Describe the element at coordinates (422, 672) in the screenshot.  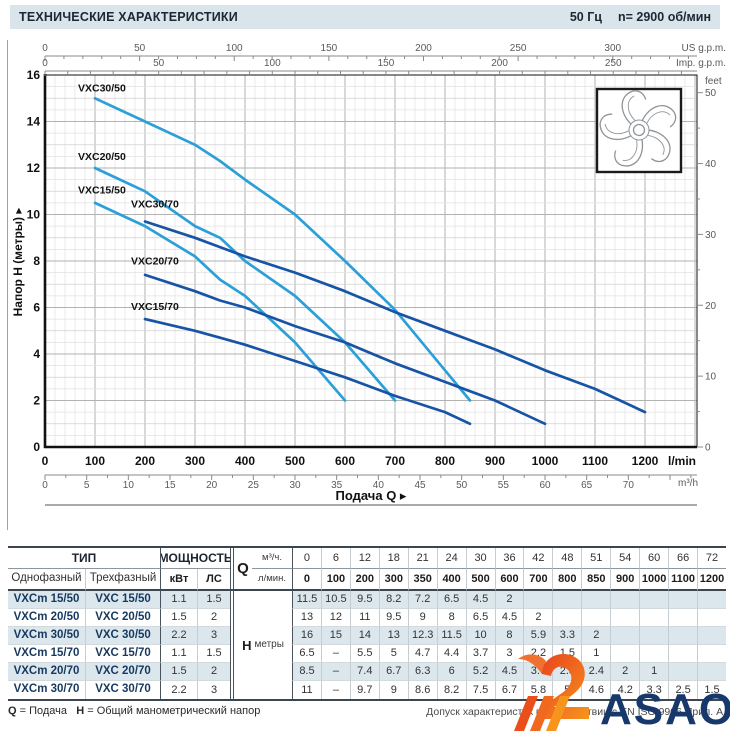
I see `h-value: 6.3` at that location.